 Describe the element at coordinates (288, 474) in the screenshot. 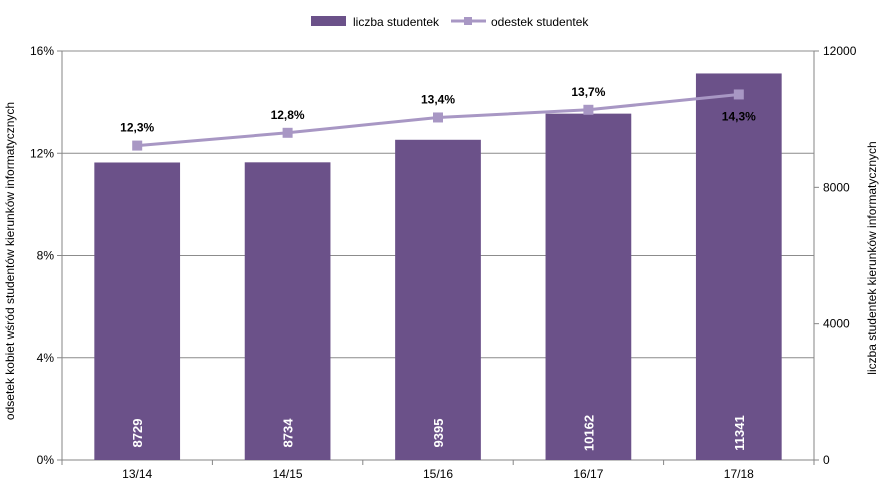

I see `x-tick-label: 14/15` at that location.